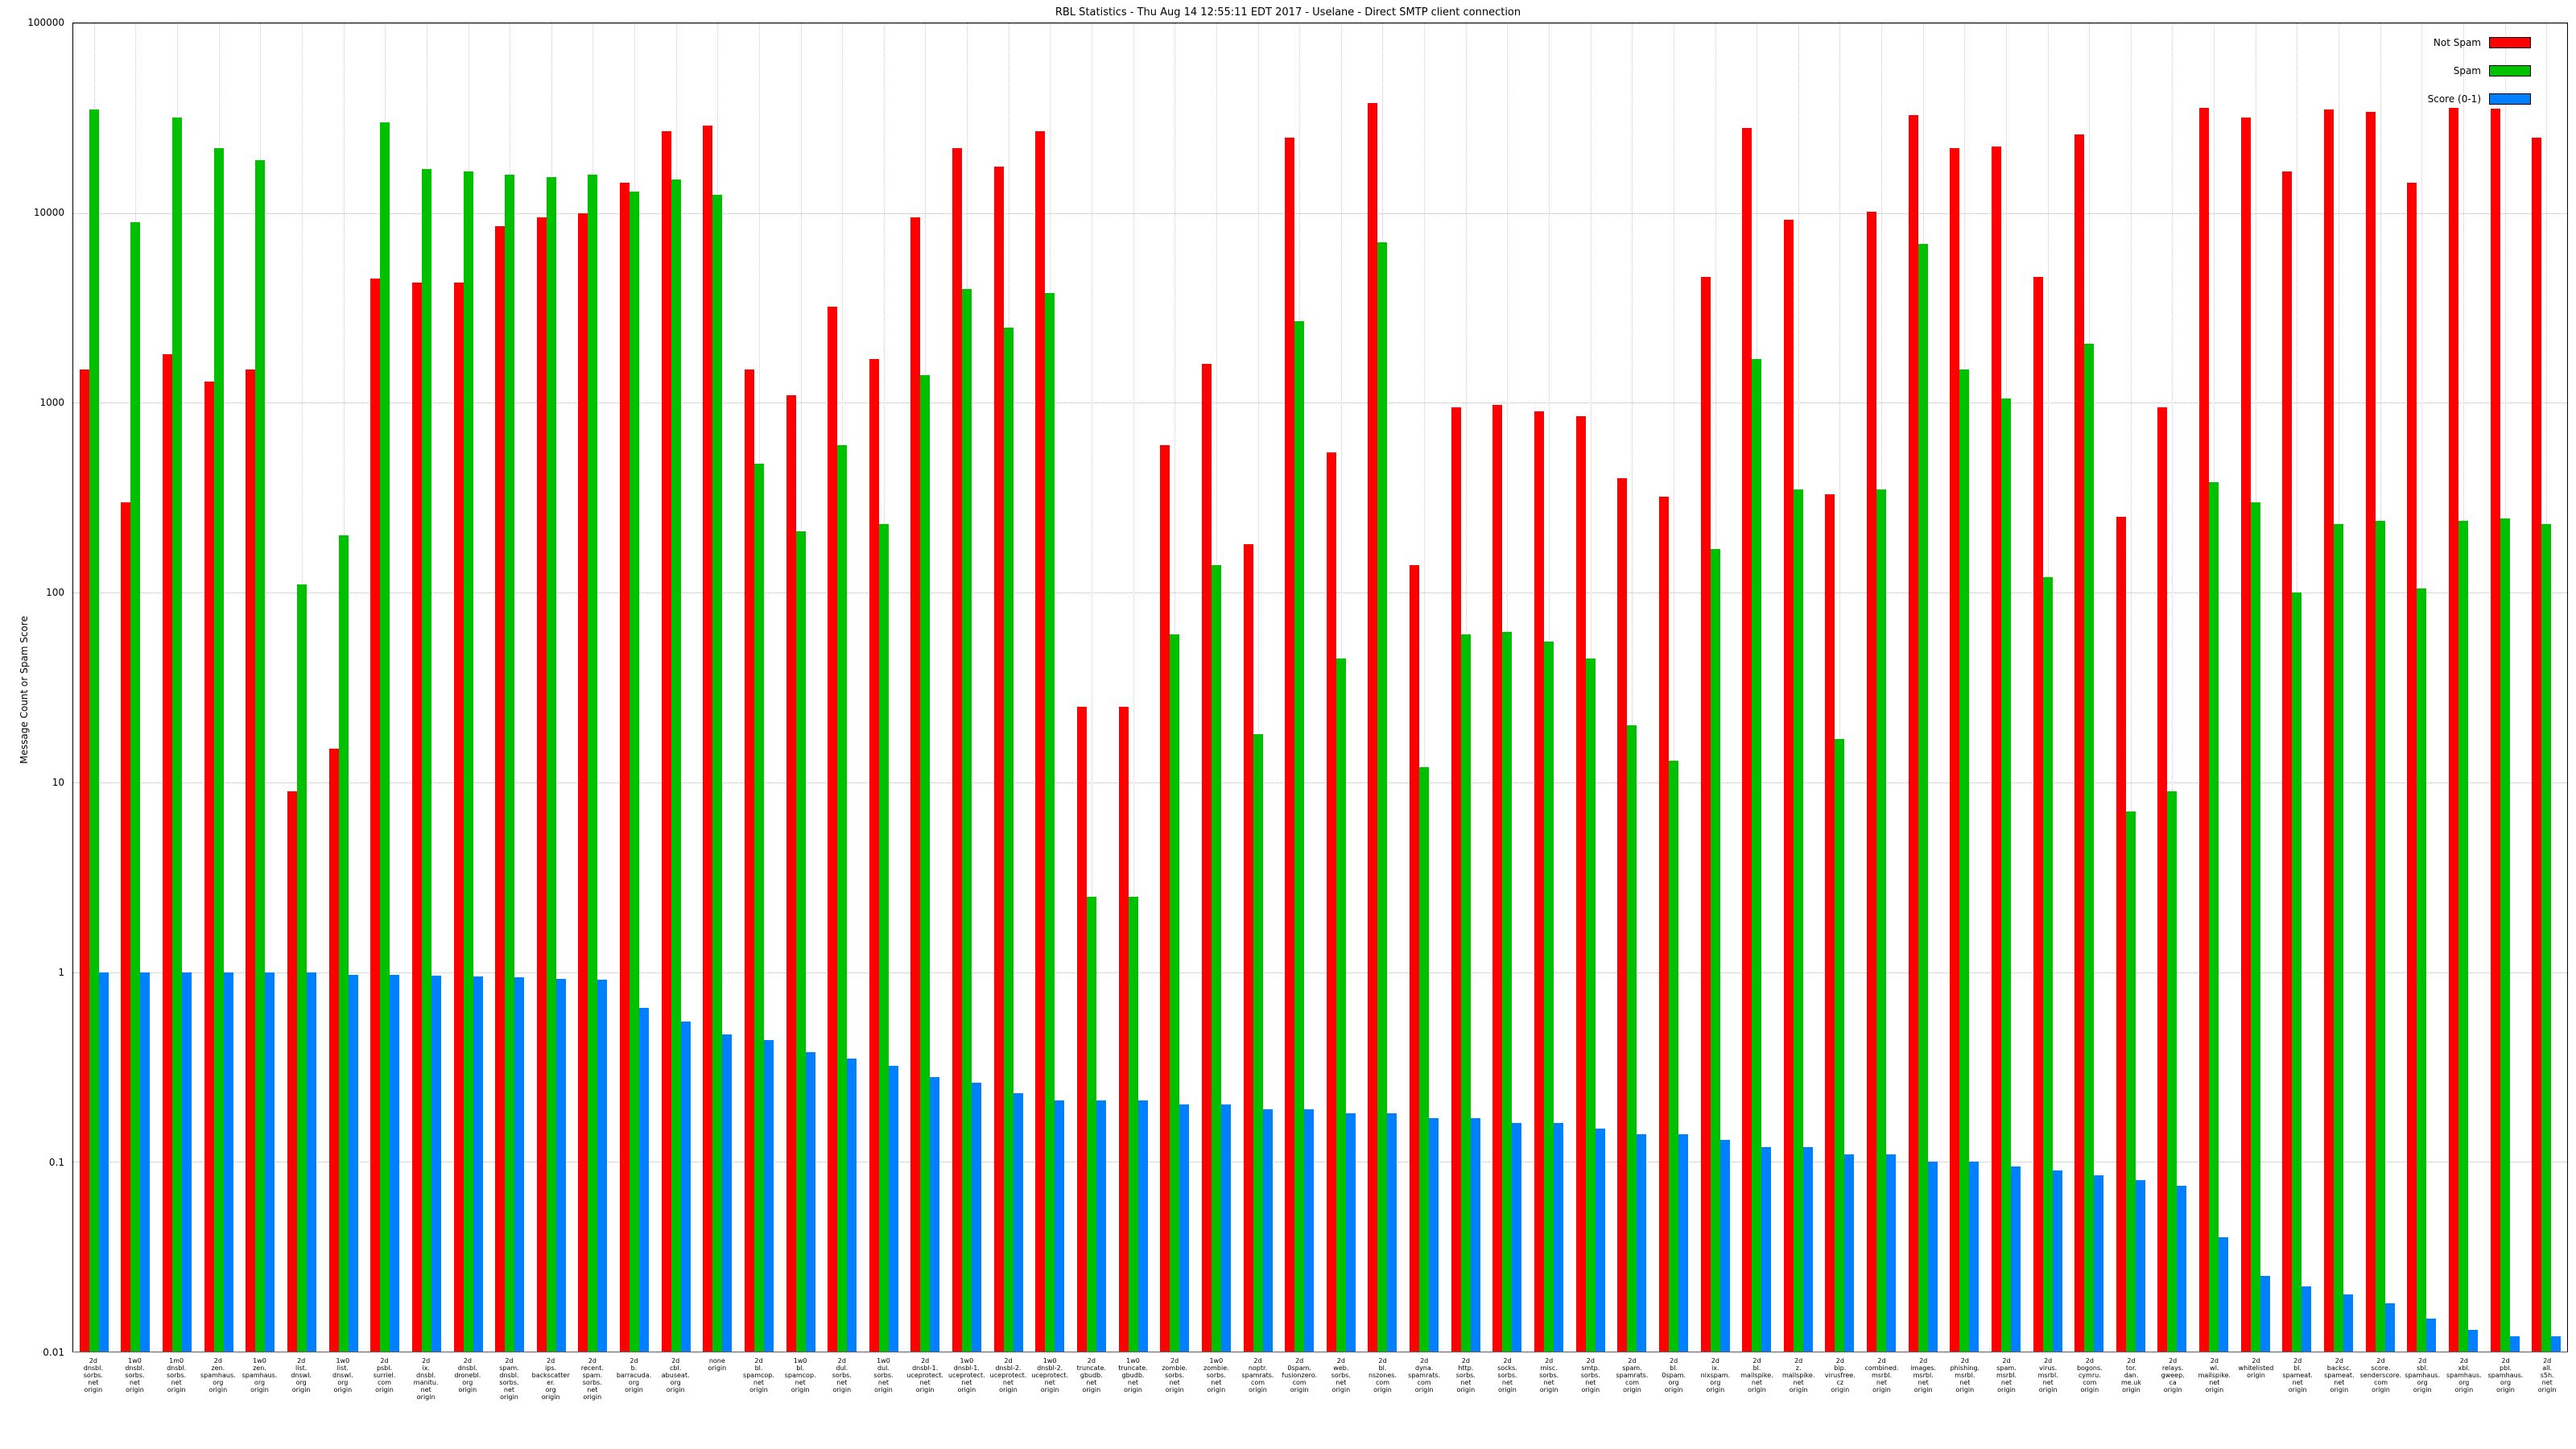 This screenshot has height=1449, width=2576. Describe the element at coordinates (717, 1364) in the screenshot. I see `x-tick-label: none origin` at that location.